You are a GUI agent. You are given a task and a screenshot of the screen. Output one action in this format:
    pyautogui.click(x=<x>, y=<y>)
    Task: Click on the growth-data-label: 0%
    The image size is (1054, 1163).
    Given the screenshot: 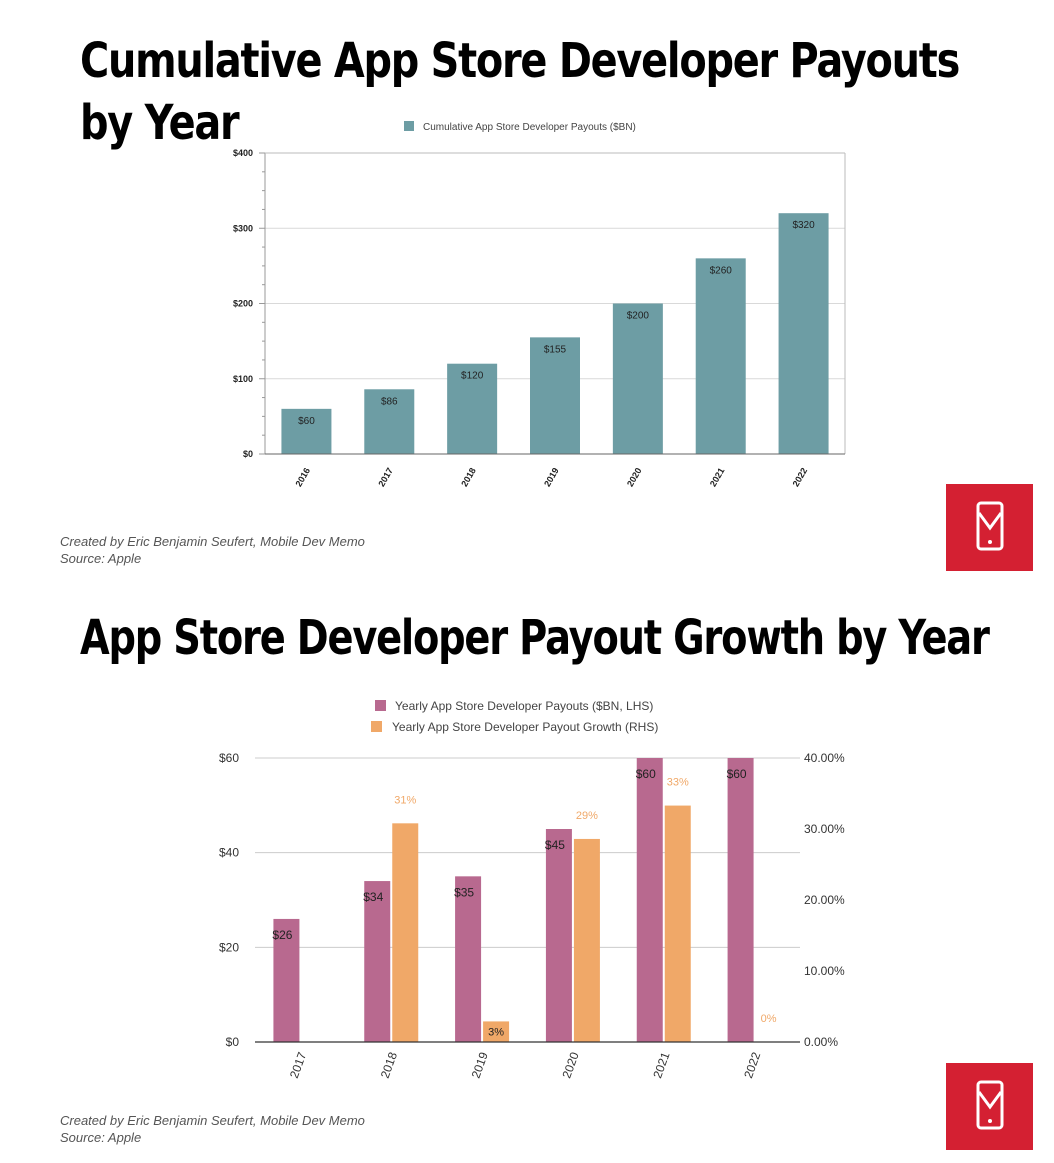 What is the action you would take?
    pyautogui.click(x=769, y=1019)
    